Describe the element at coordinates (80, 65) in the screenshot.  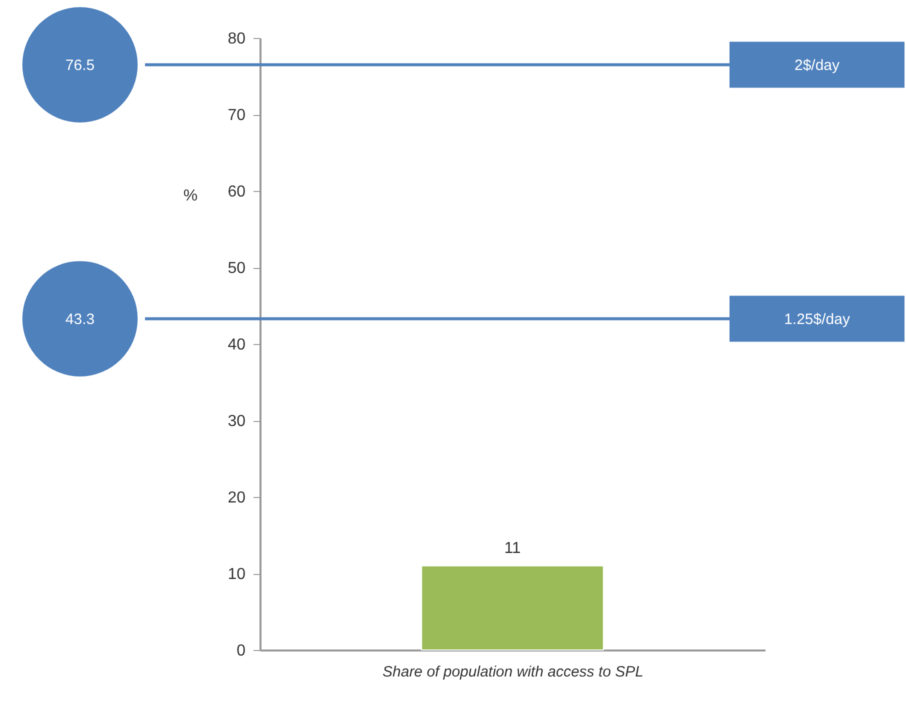
I see `text: 76.5` at that location.